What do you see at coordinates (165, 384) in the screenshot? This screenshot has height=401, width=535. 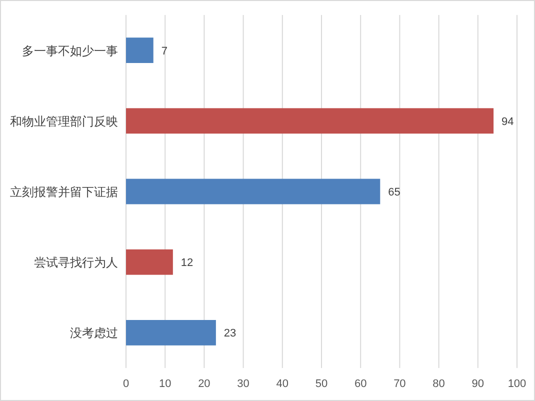 I see `x-tick-label: 10` at bounding box center [165, 384].